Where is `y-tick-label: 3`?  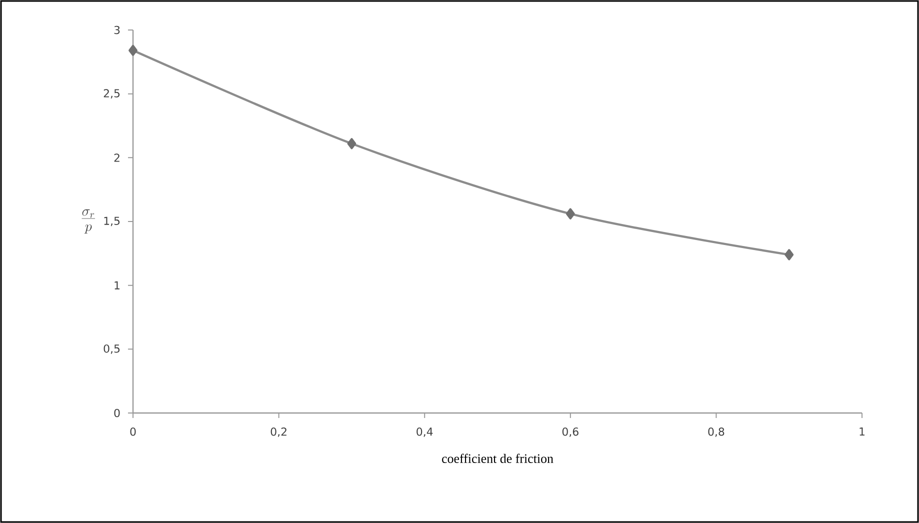
y-tick-label: 3 is located at coordinates (117, 30).